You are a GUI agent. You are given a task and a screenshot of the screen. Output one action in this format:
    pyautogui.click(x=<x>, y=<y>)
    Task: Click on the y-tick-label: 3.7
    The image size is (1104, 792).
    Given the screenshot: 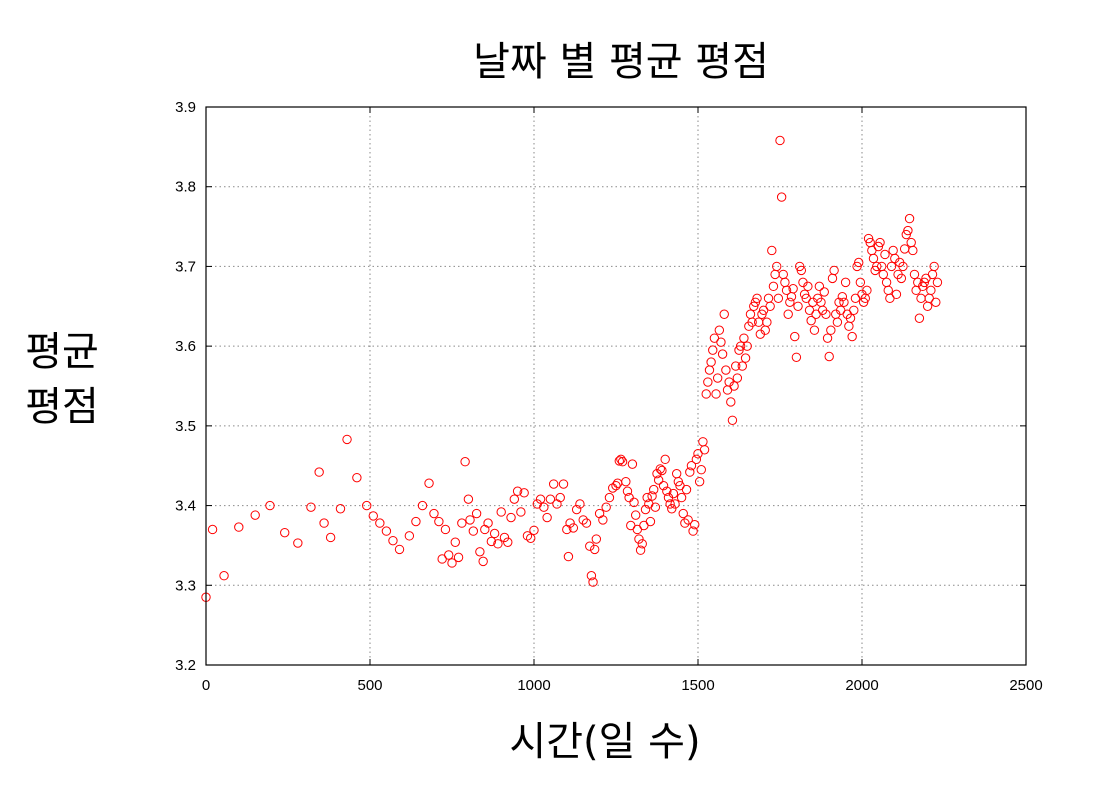 What is the action you would take?
    pyautogui.click(x=185, y=266)
    